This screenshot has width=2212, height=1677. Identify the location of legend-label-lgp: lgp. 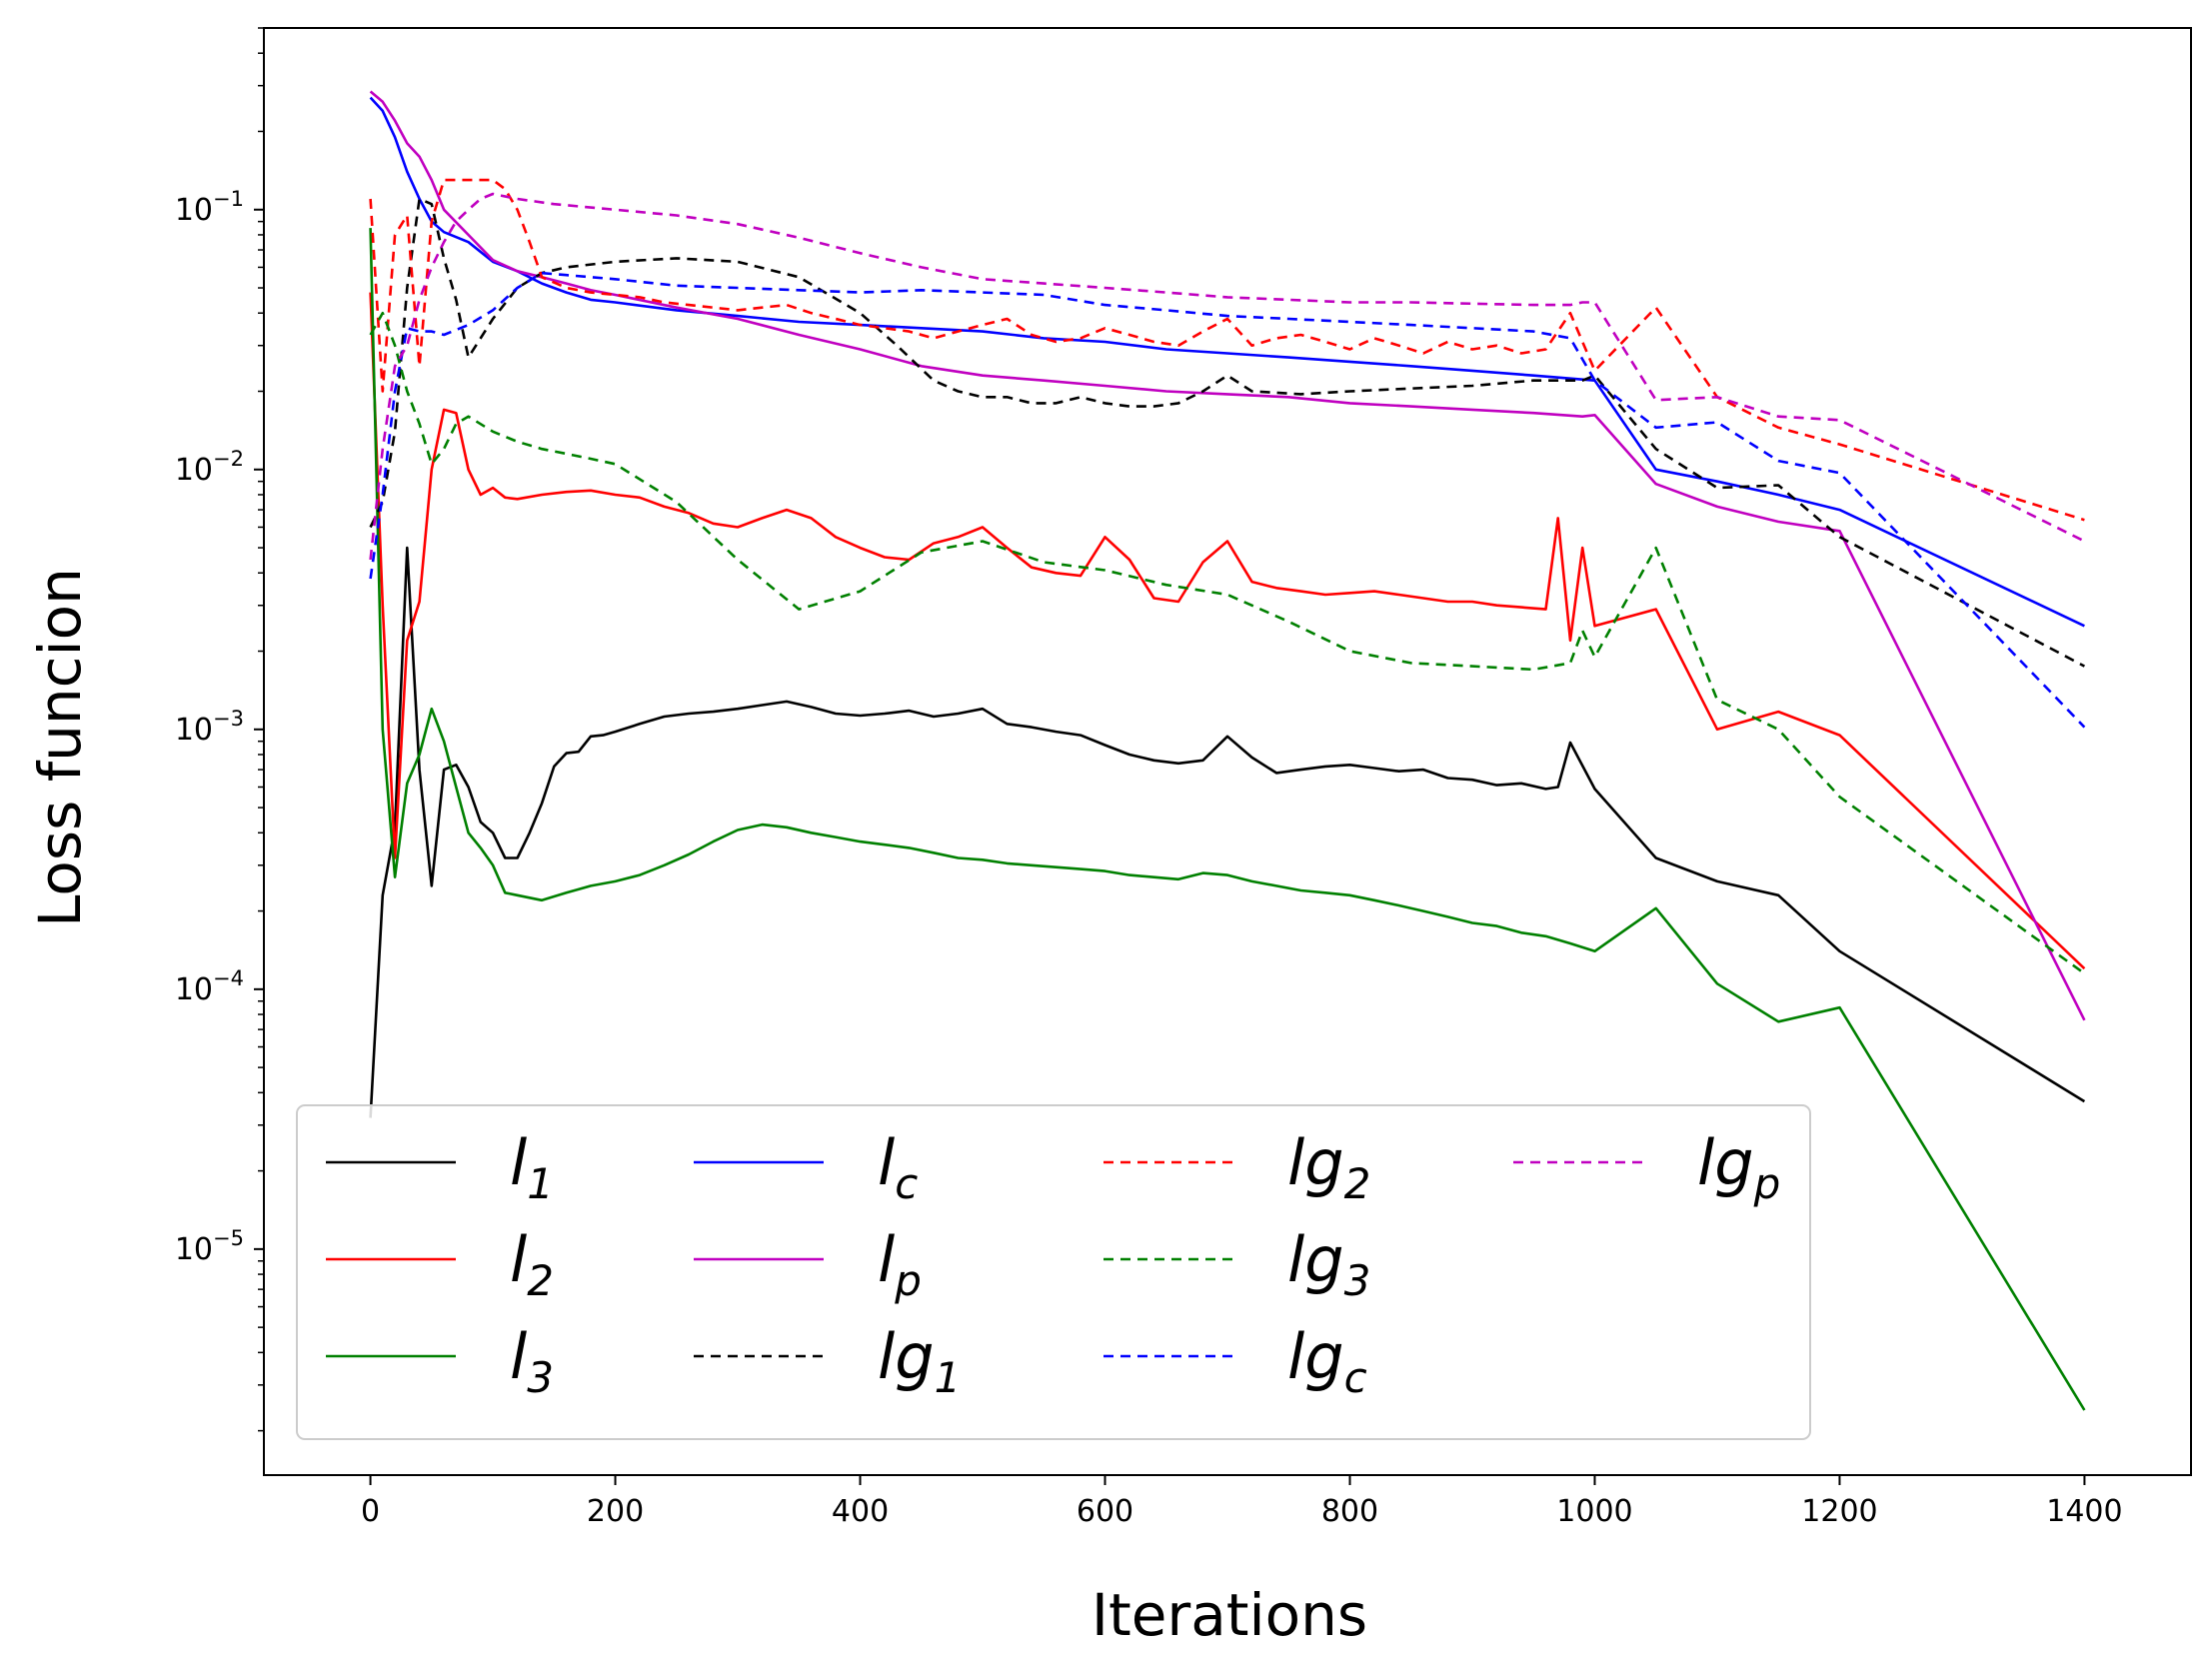
(1739, 1167).